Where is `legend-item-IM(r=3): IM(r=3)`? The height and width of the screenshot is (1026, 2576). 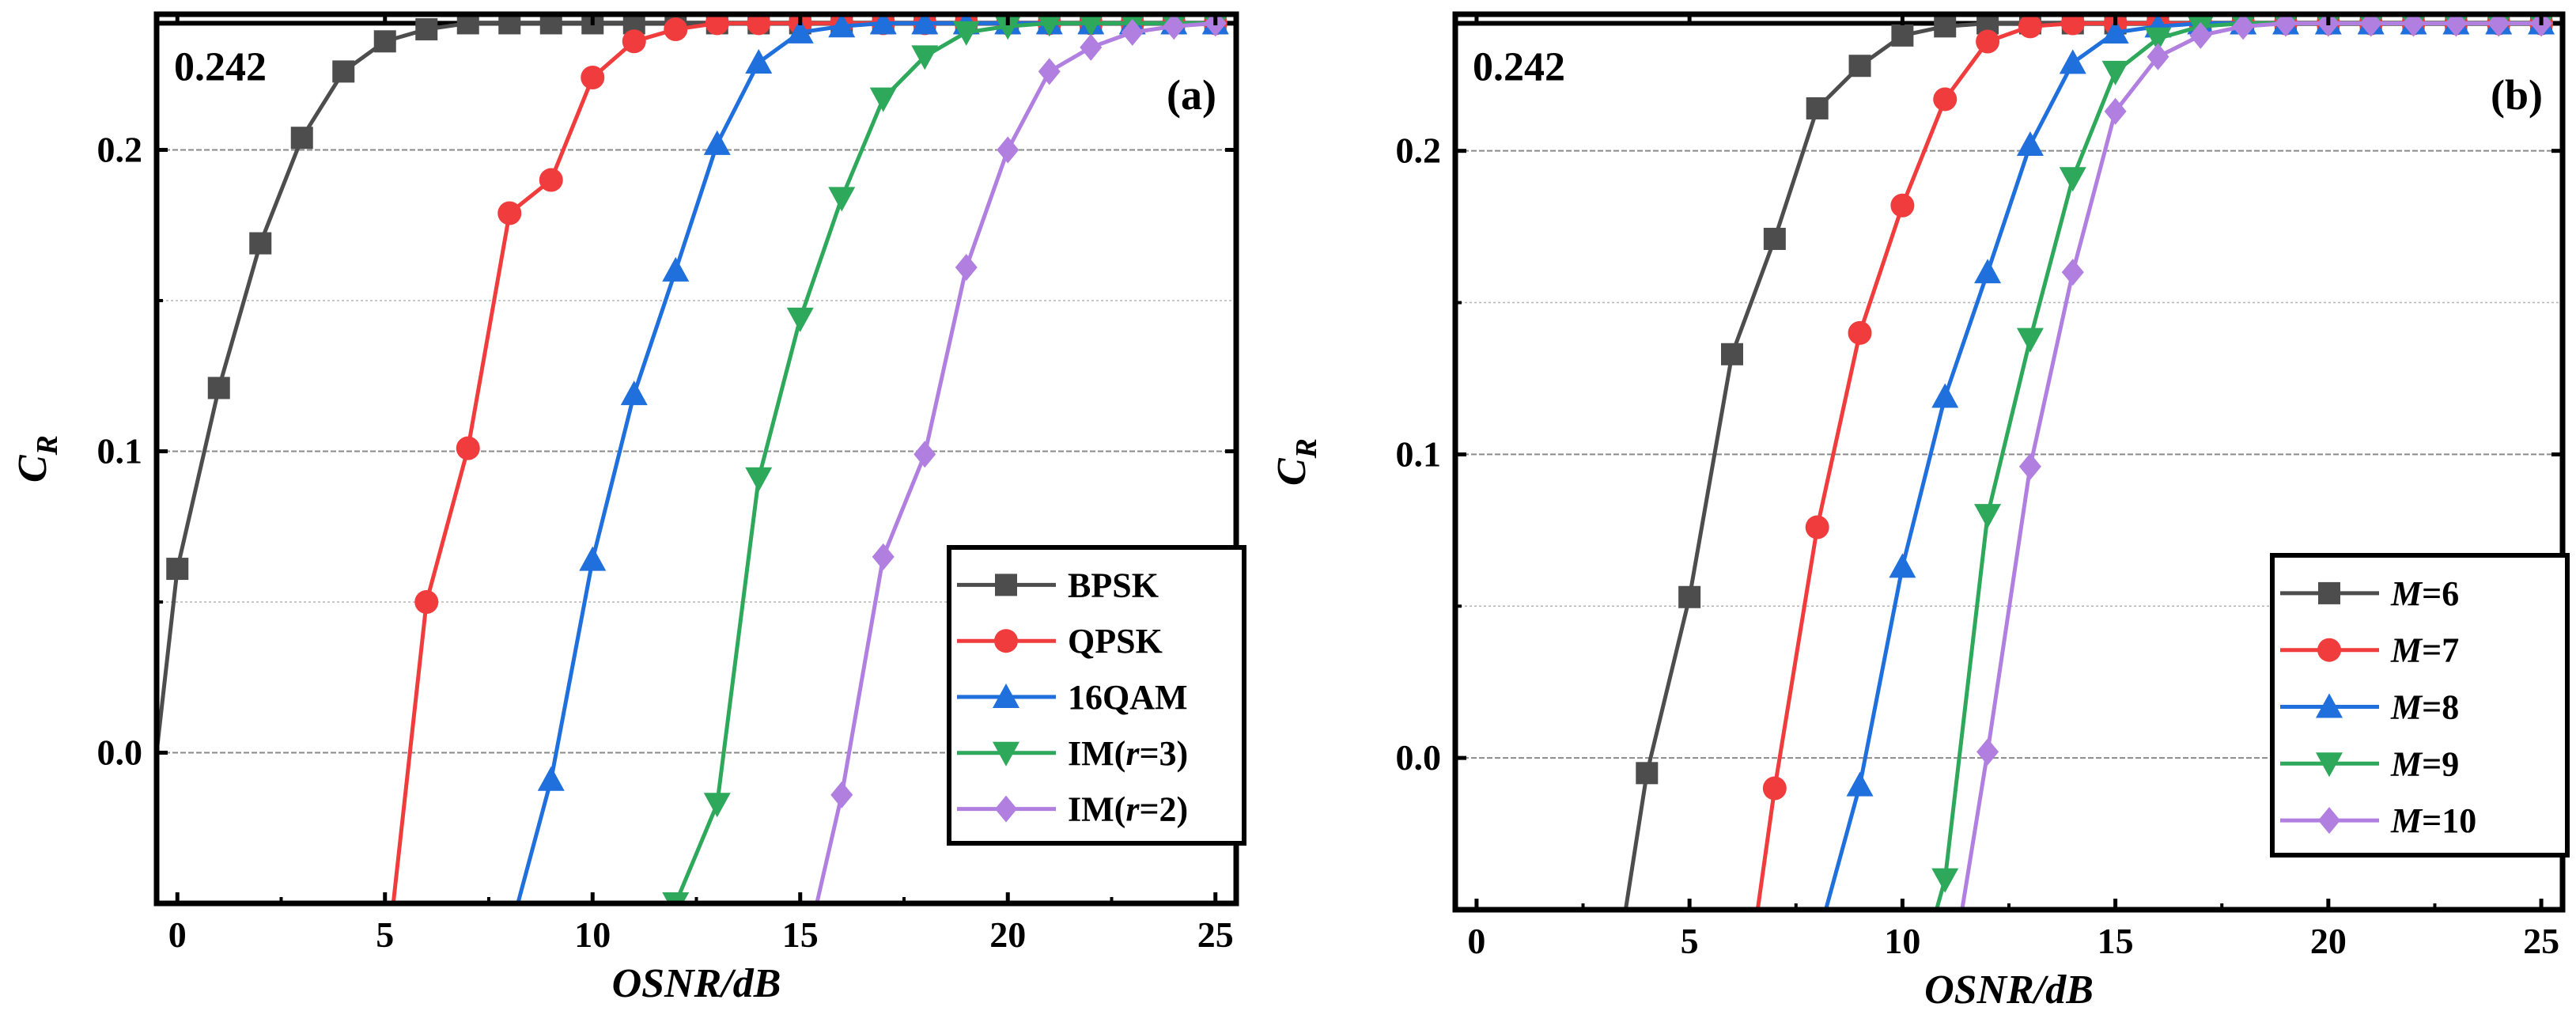
legend-item-IM(r=3): IM(r=3) is located at coordinates (1073, 753).